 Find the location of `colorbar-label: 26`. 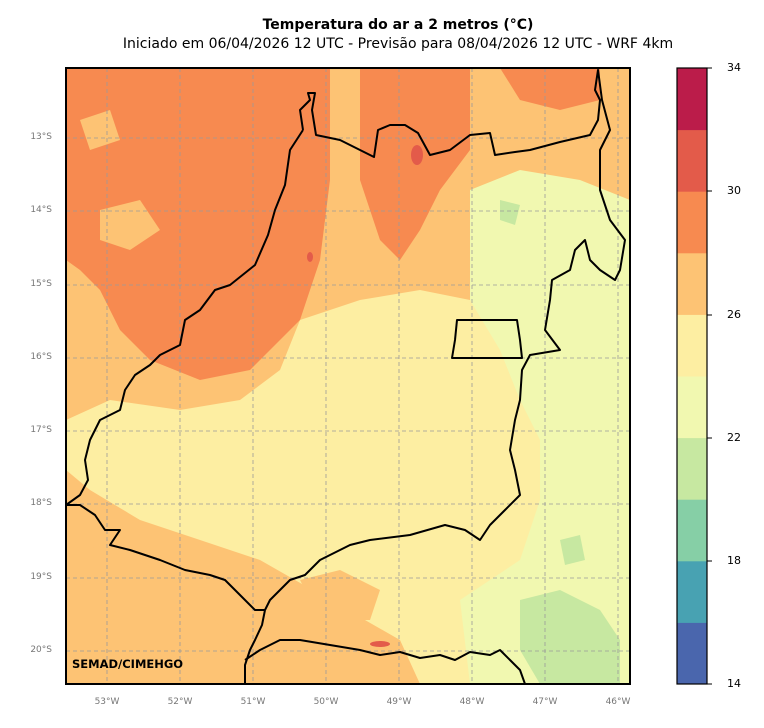

colorbar-label: 26 is located at coordinates (734, 314).